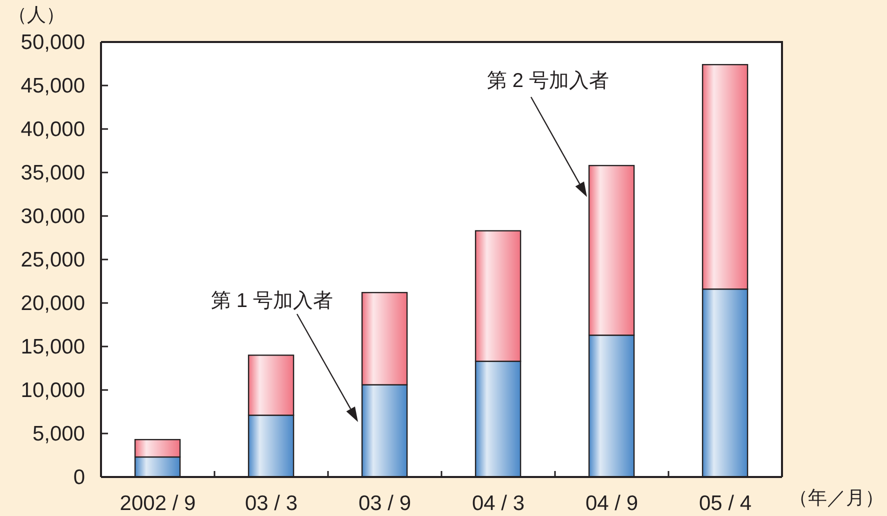  Describe the element at coordinates (52, 42) in the screenshot. I see `y-tick-label: 50,000` at that location.